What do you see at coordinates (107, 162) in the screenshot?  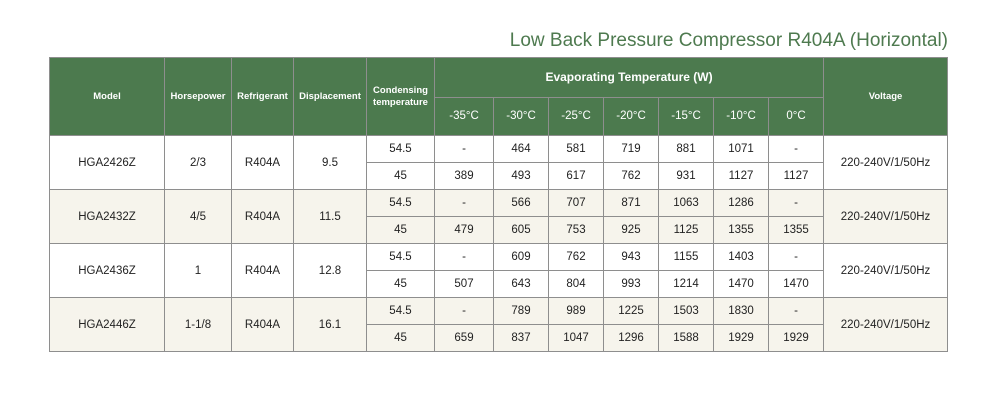 I see `cell-model: HGA2426Z` at bounding box center [107, 162].